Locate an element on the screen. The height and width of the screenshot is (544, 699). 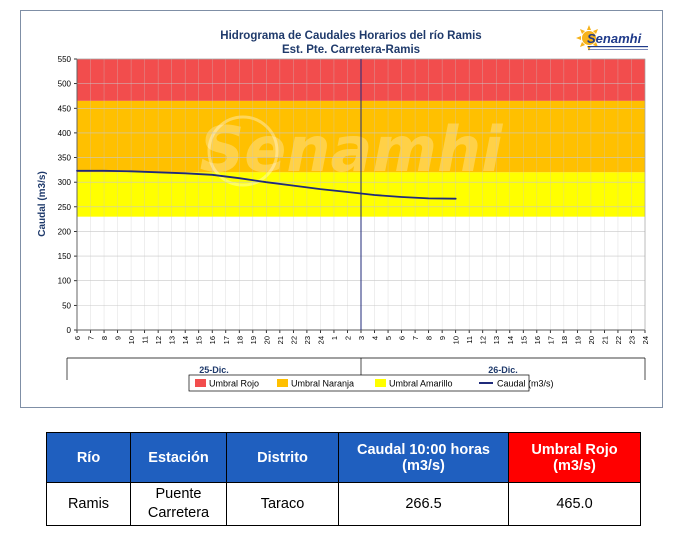
cell-caudal: 266.5 is located at coordinates (423, 504).